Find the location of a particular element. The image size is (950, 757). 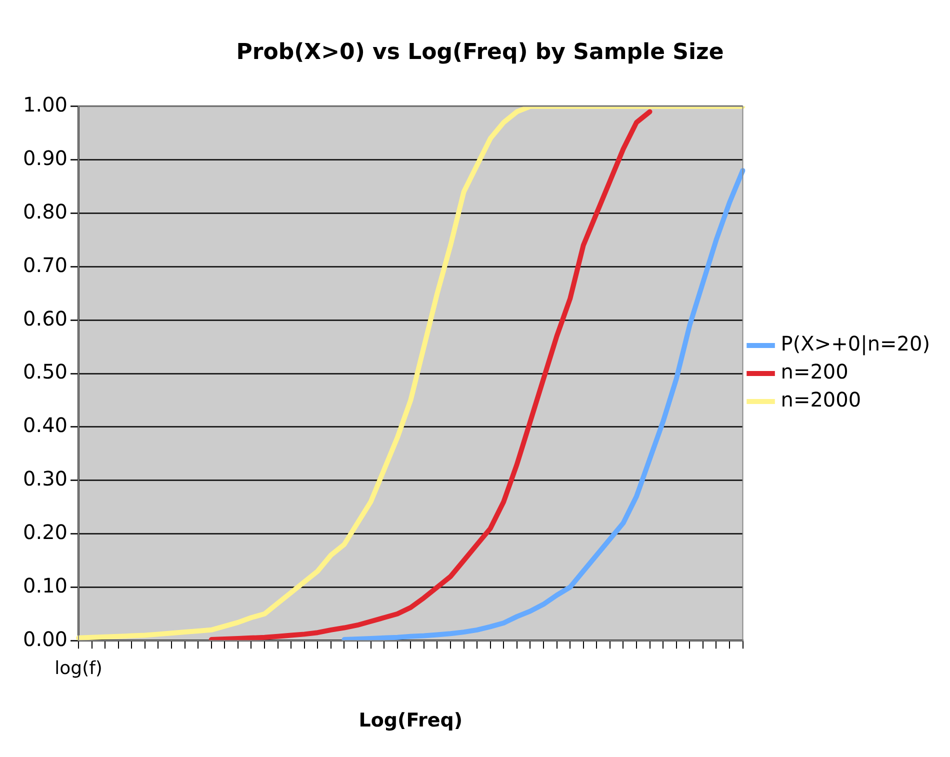

legend-label: n=2000 is located at coordinates (821, 400).